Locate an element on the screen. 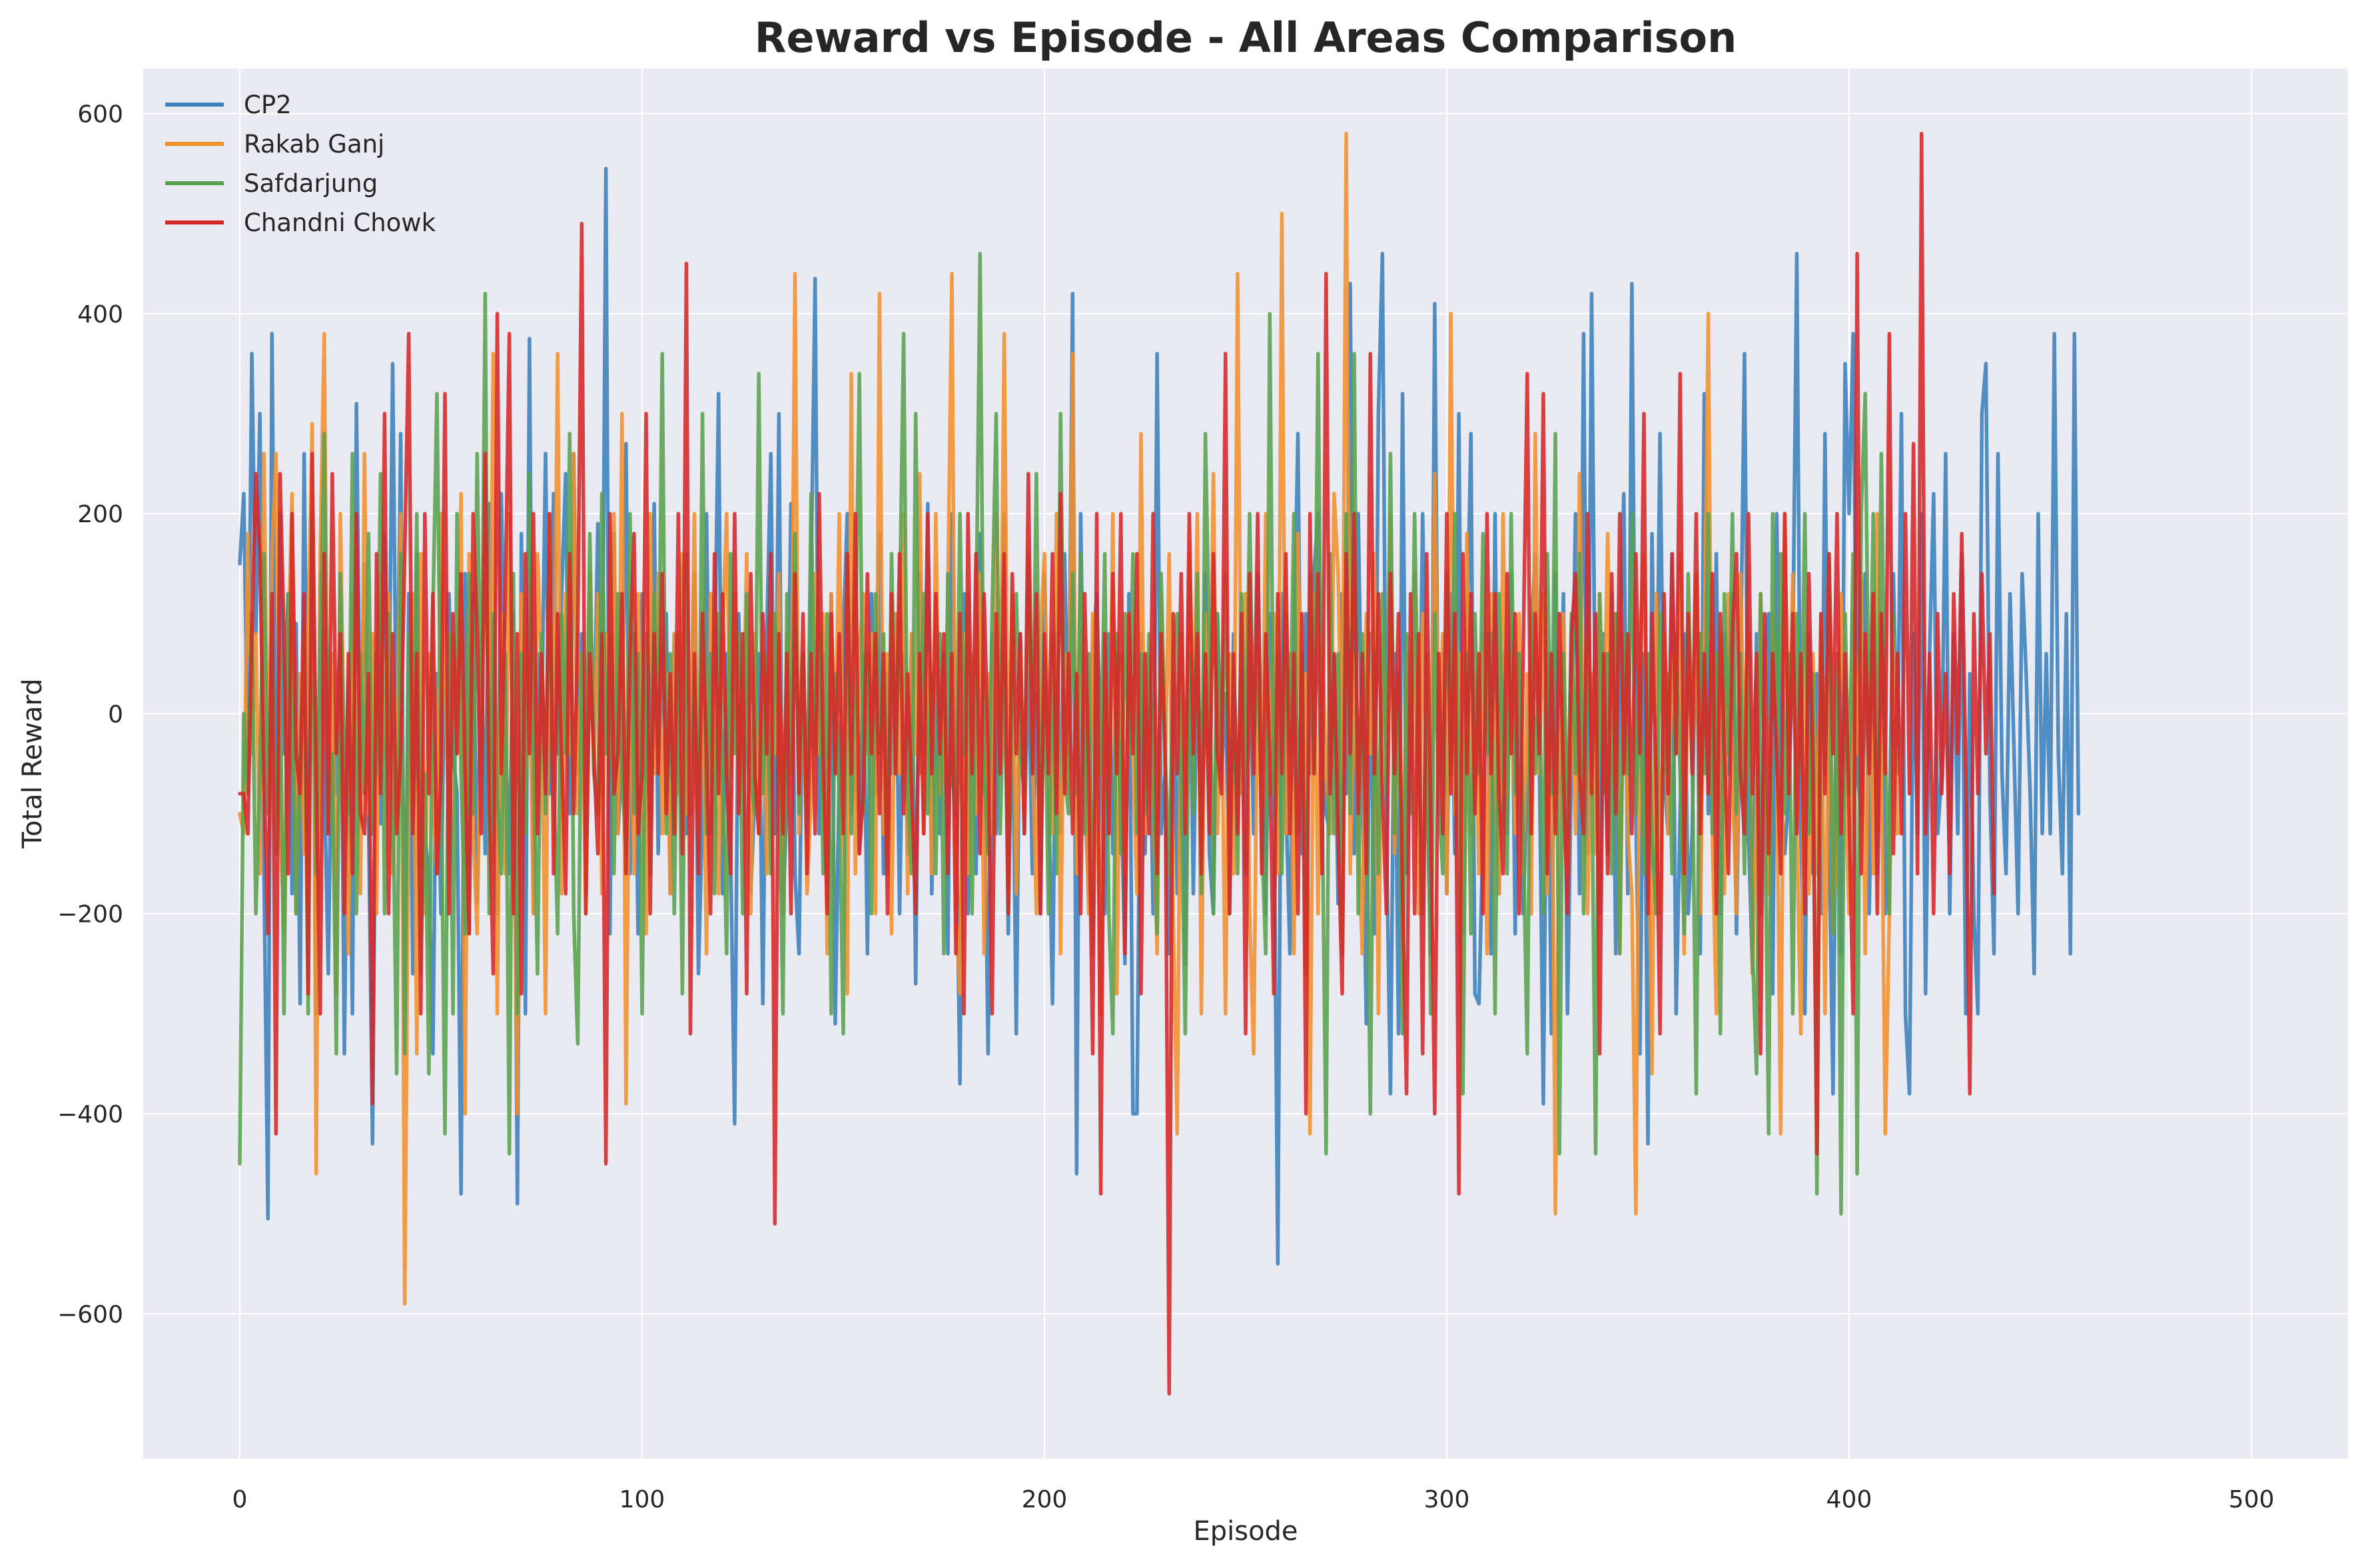 This screenshot has width=2366, height=1568. x-tick-label: 100 is located at coordinates (642, 1499).